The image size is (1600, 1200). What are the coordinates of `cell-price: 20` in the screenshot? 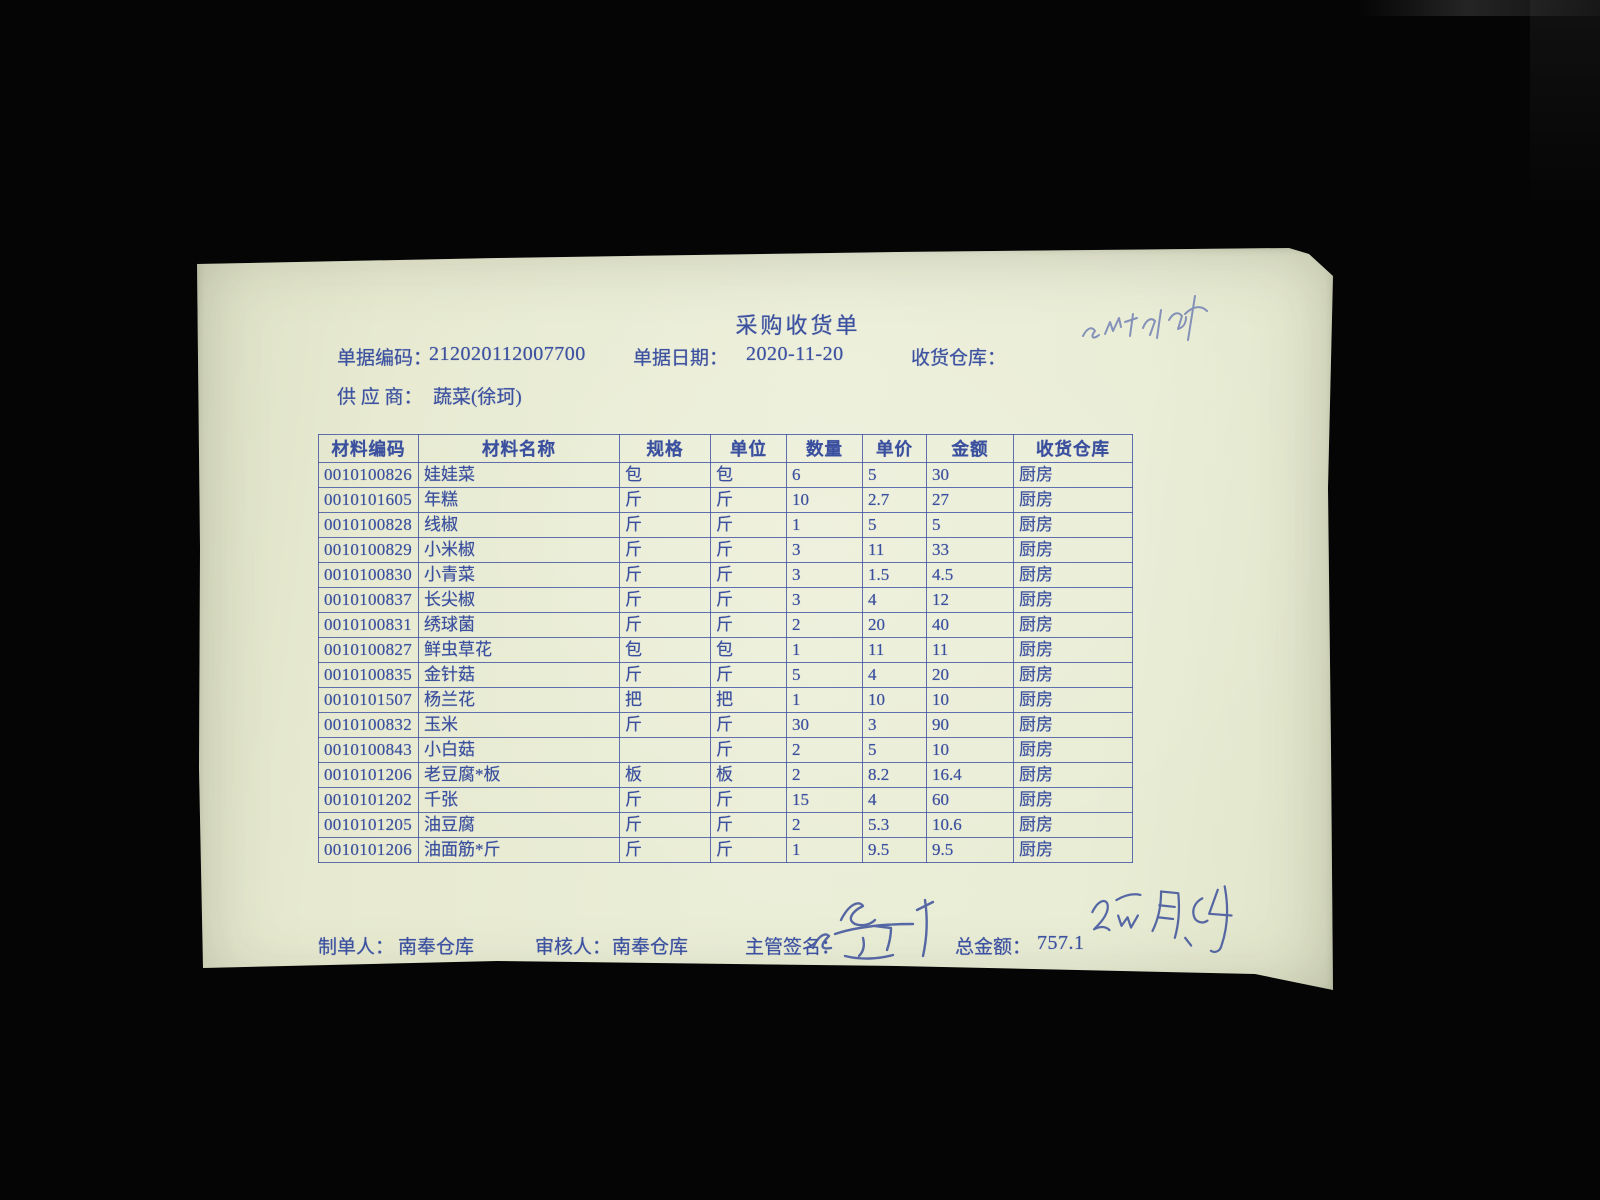 It's located at (894, 625).